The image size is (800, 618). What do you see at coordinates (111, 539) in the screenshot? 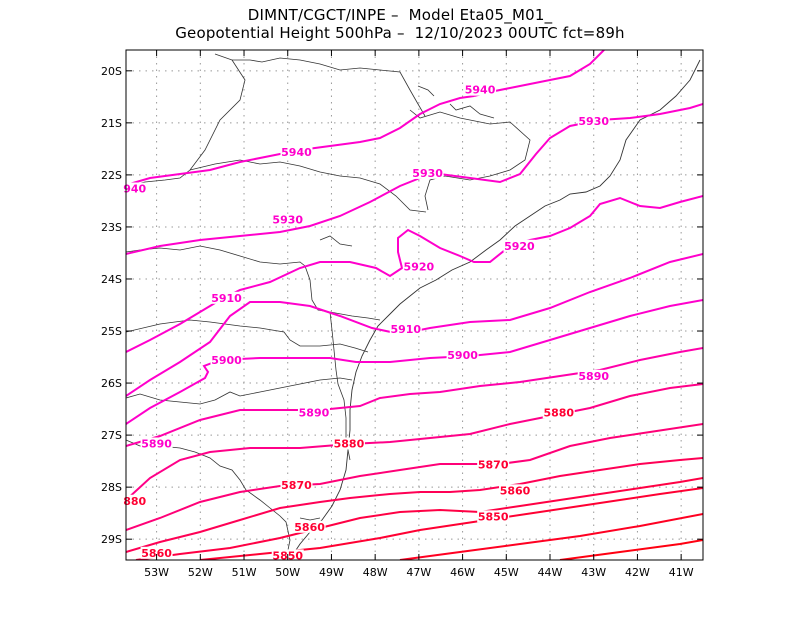
I see `lat-tick-label: 29S` at bounding box center [111, 539].